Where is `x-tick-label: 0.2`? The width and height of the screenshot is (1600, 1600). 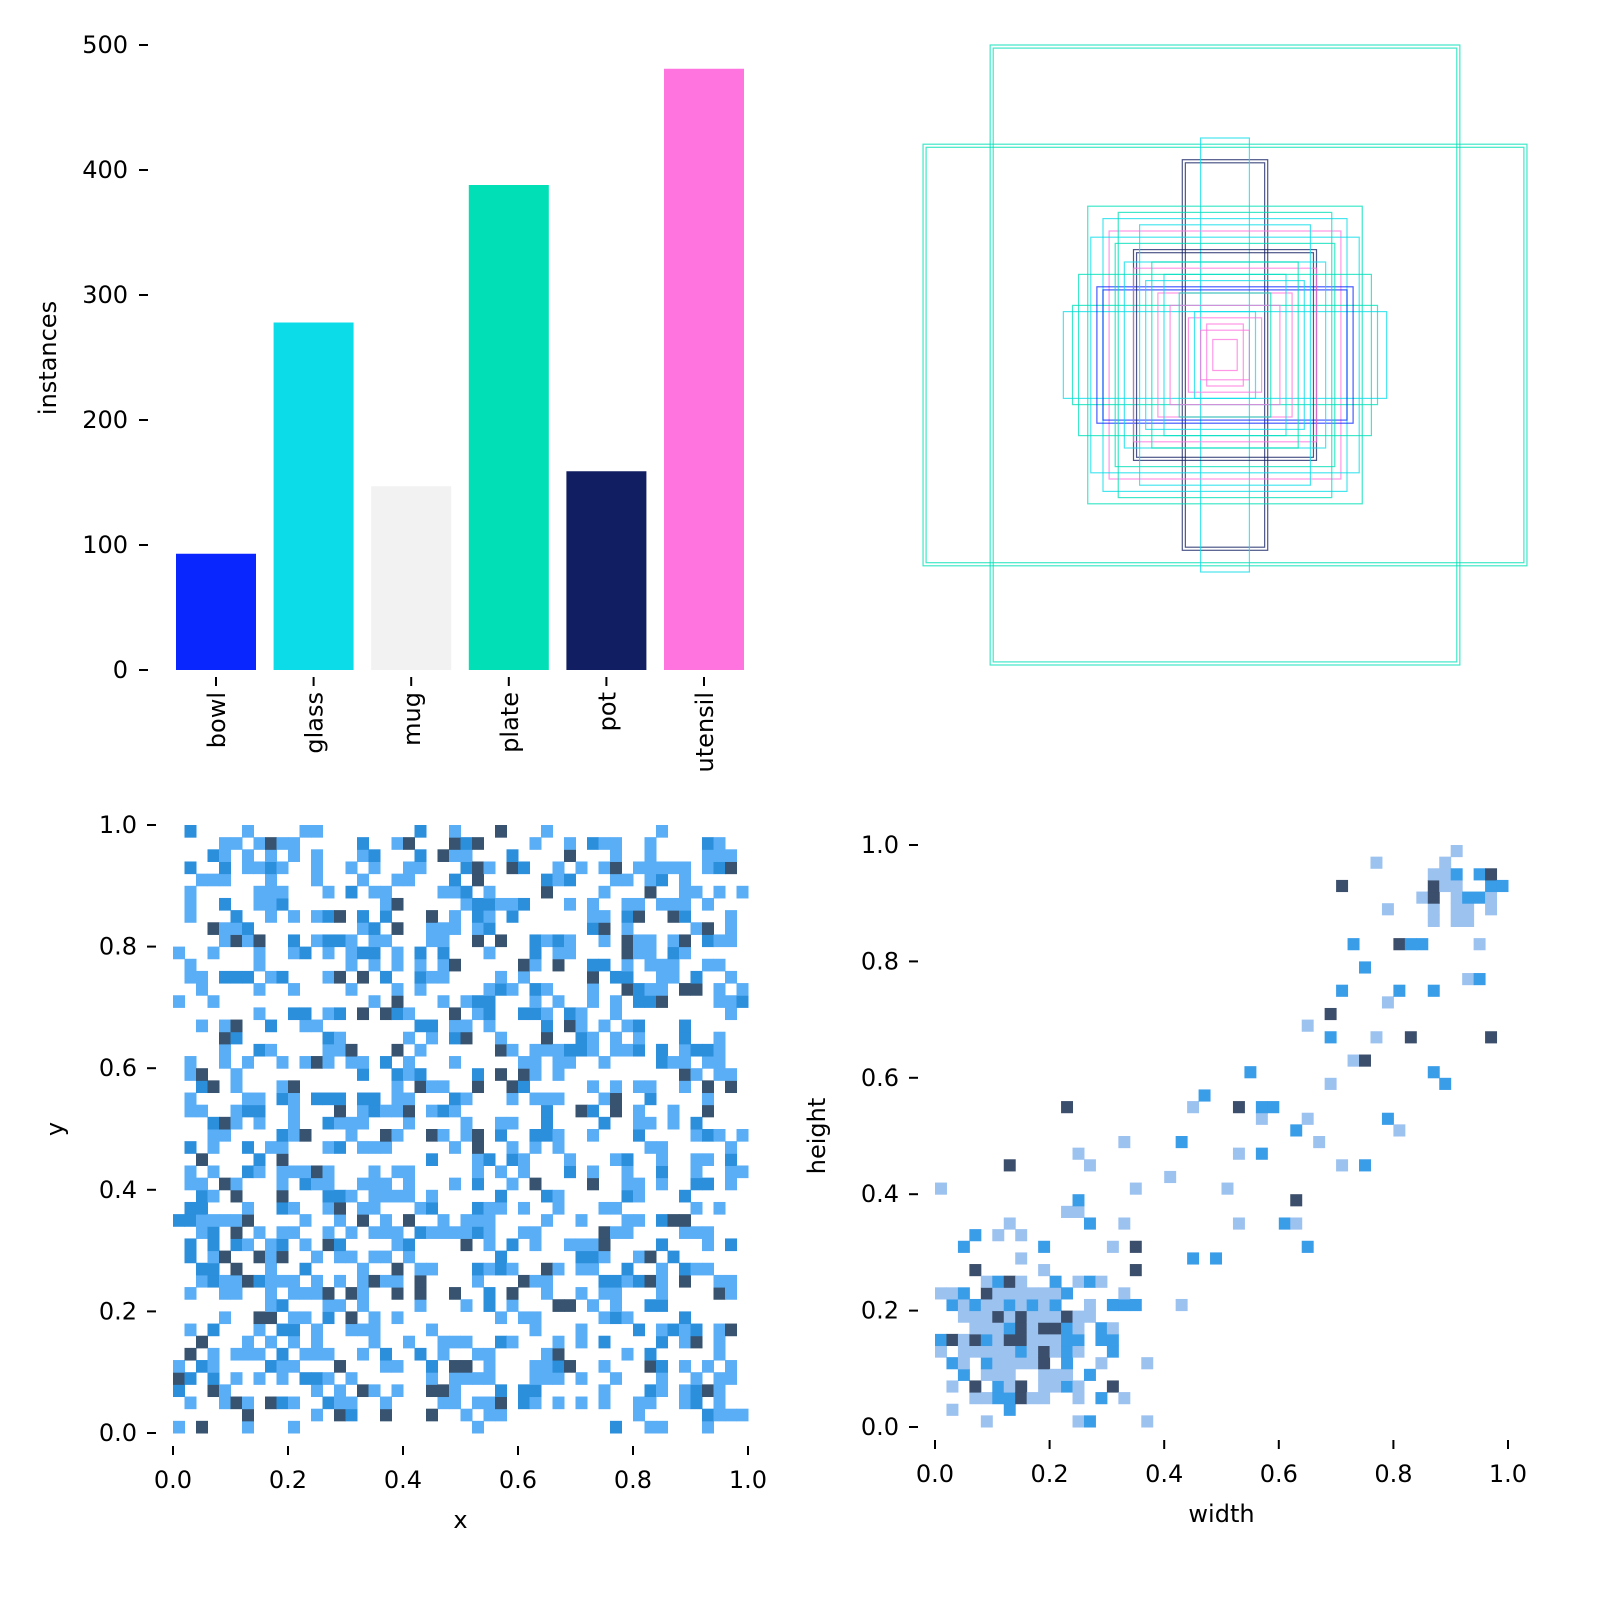
x-tick-label: 0.2 is located at coordinates (288, 1480).